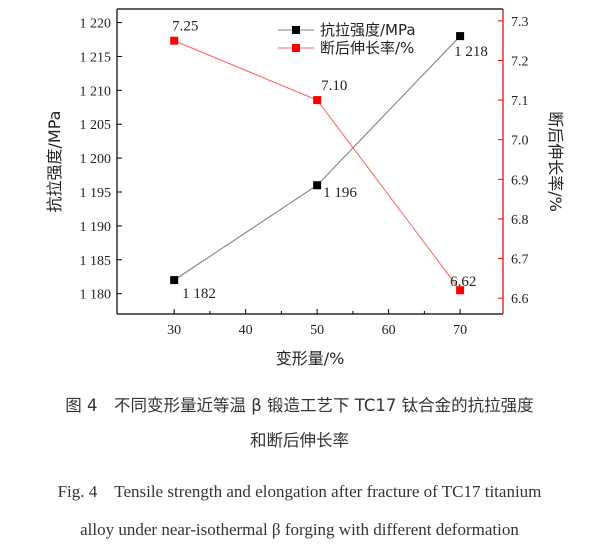 This screenshot has width=599, height=549. What do you see at coordinates (520, 299) in the screenshot?
I see `y-right-tick-label: 6.6` at bounding box center [520, 299].